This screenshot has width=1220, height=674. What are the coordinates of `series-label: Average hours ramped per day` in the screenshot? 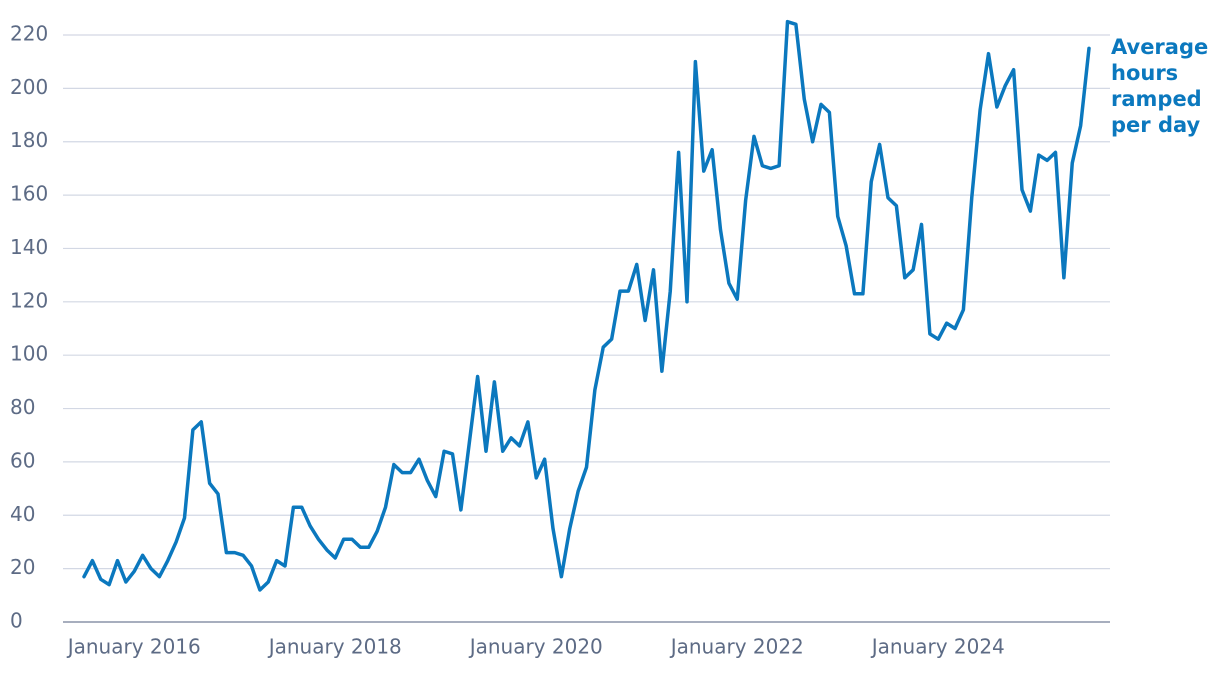 It's located at (1160, 86).